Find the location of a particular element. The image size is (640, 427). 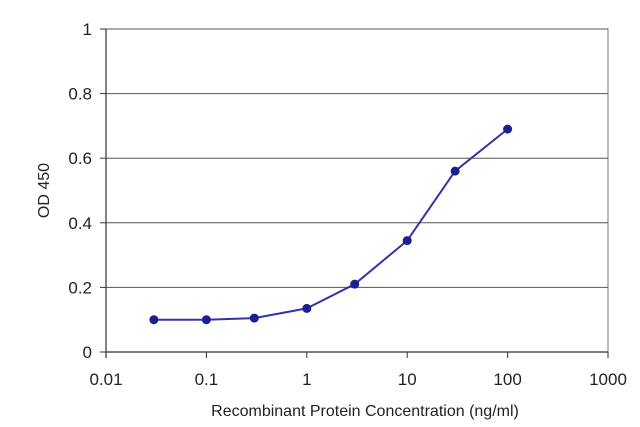

y-tick-label: 0.2 is located at coordinates (80, 287).